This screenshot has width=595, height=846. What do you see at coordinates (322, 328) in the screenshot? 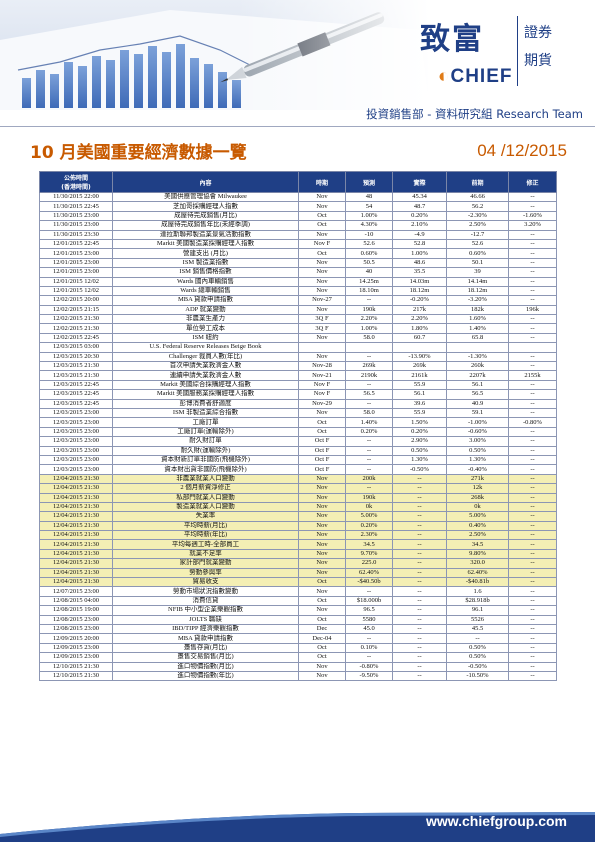
I see `cell-period: 3Q F` at bounding box center [322, 328].